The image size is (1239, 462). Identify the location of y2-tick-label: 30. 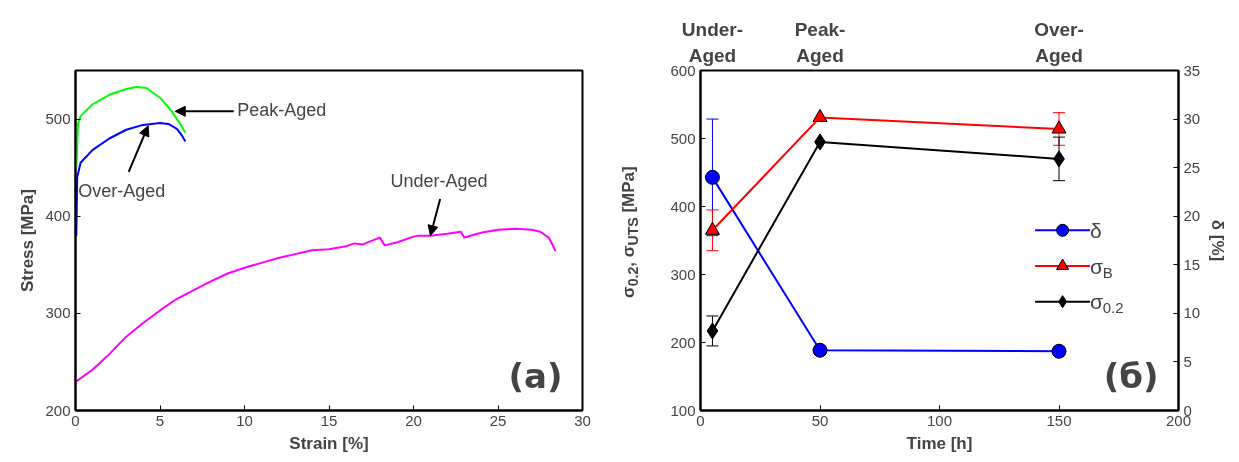
(1192, 119).